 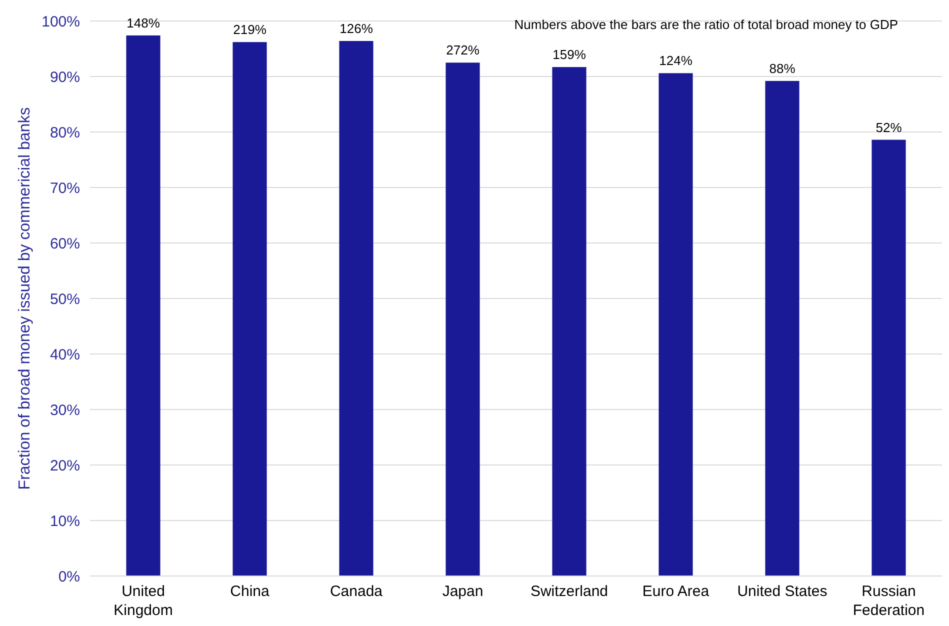 I want to click on annotation: 126%, so click(x=357, y=28).